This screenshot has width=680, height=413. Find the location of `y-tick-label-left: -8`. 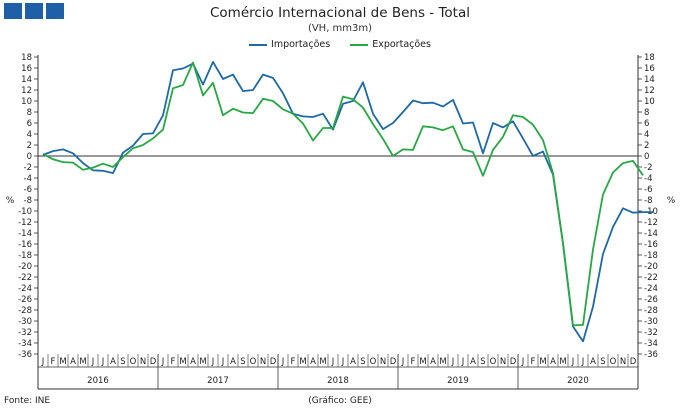

y-tick-label-left: -8 is located at coordinates (28, 201).